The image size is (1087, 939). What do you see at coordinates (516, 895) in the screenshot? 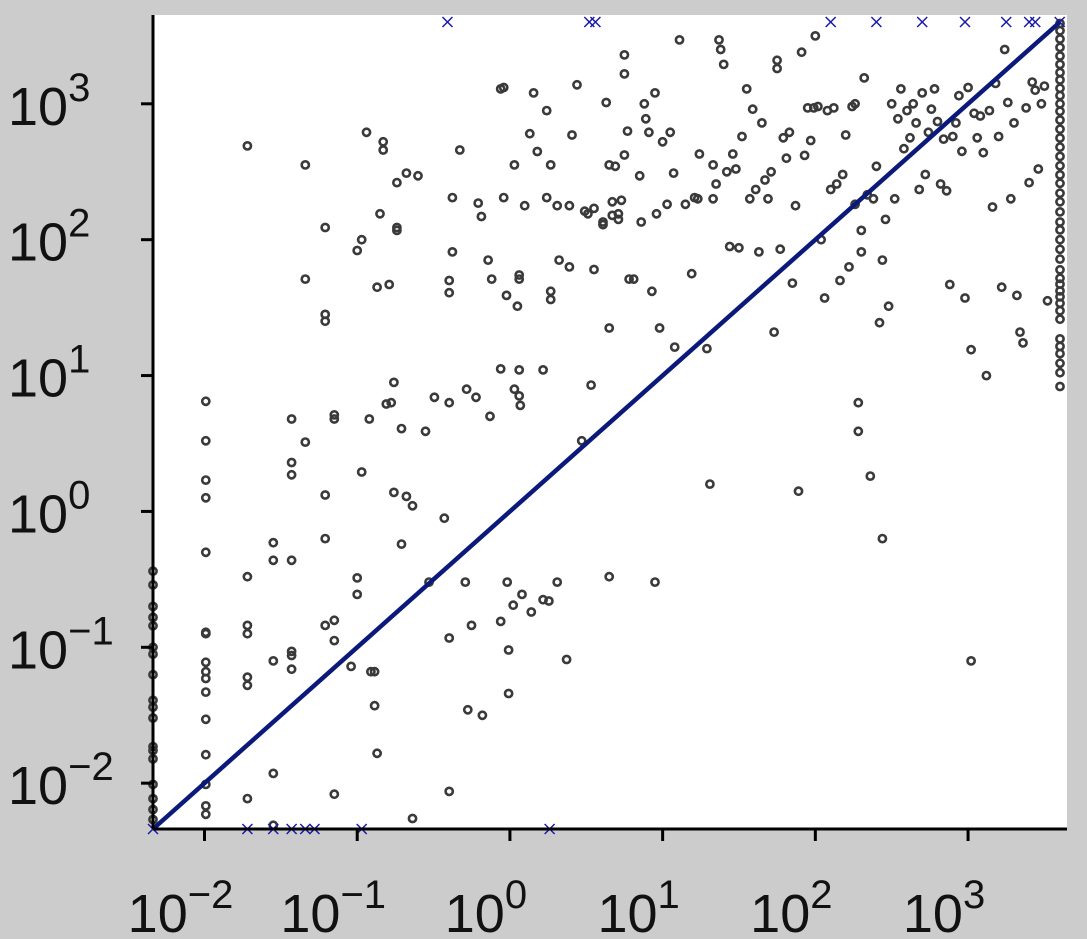
I see `tick-label-exponent: 0` at bounding box center [516, 895].